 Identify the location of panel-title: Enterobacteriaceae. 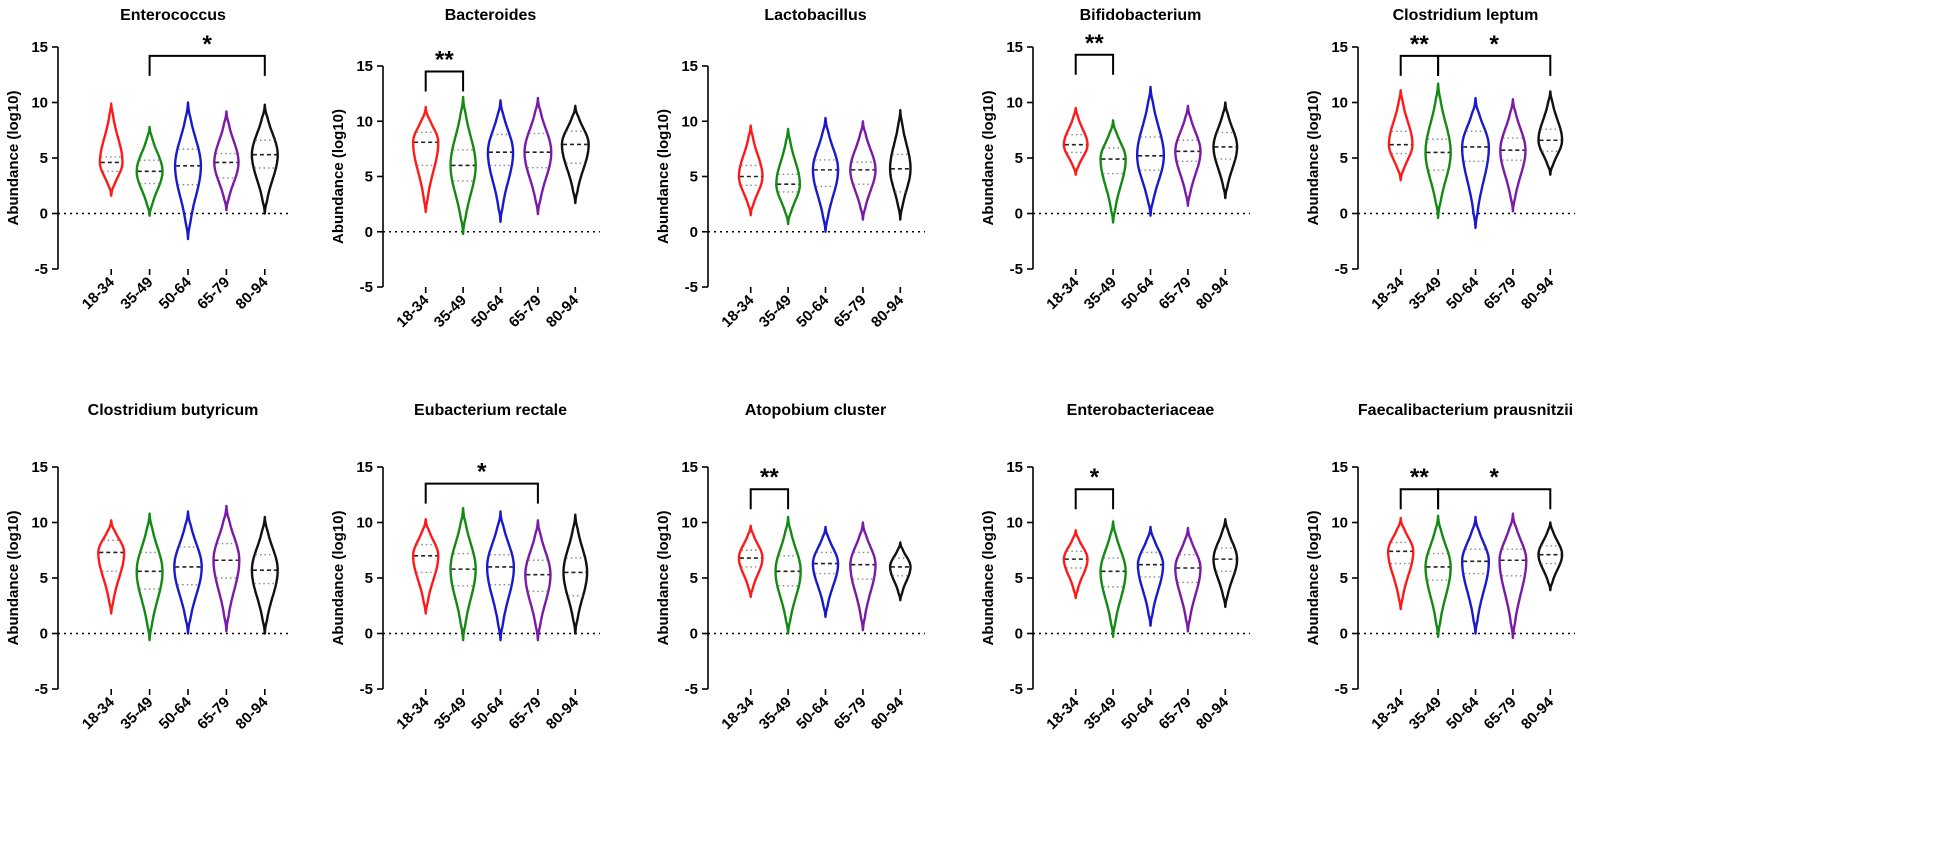
(1141, 410).